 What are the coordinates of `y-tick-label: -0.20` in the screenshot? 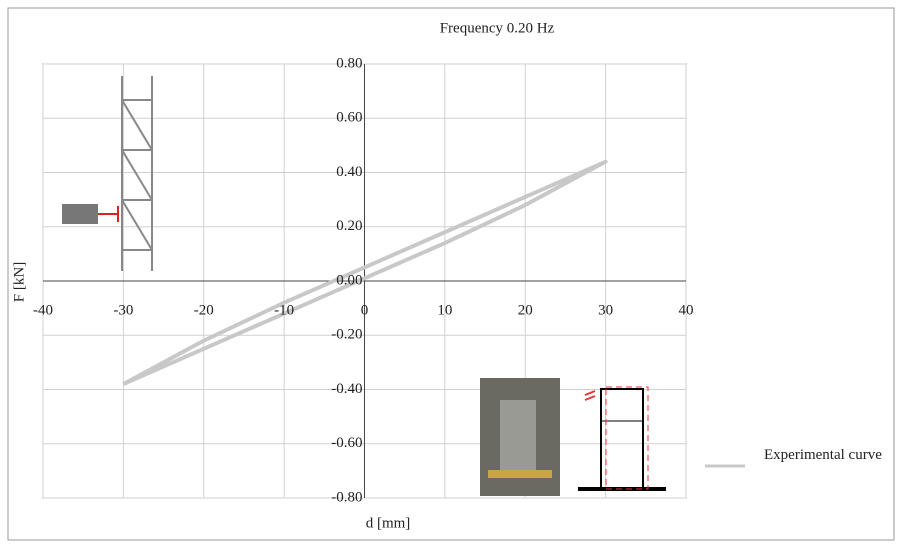 It's located at (346, 335).